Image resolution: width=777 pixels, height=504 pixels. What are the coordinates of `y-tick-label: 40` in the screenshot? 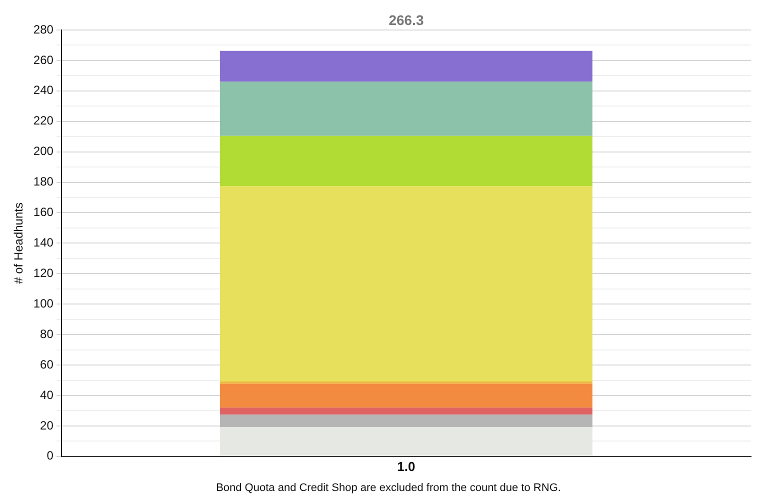 It's located at (47, 395).